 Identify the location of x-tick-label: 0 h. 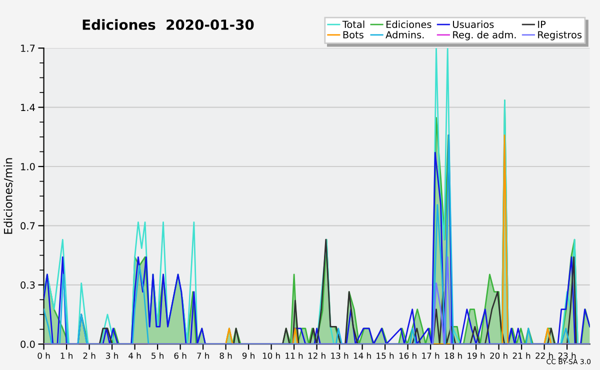
(44, 355).